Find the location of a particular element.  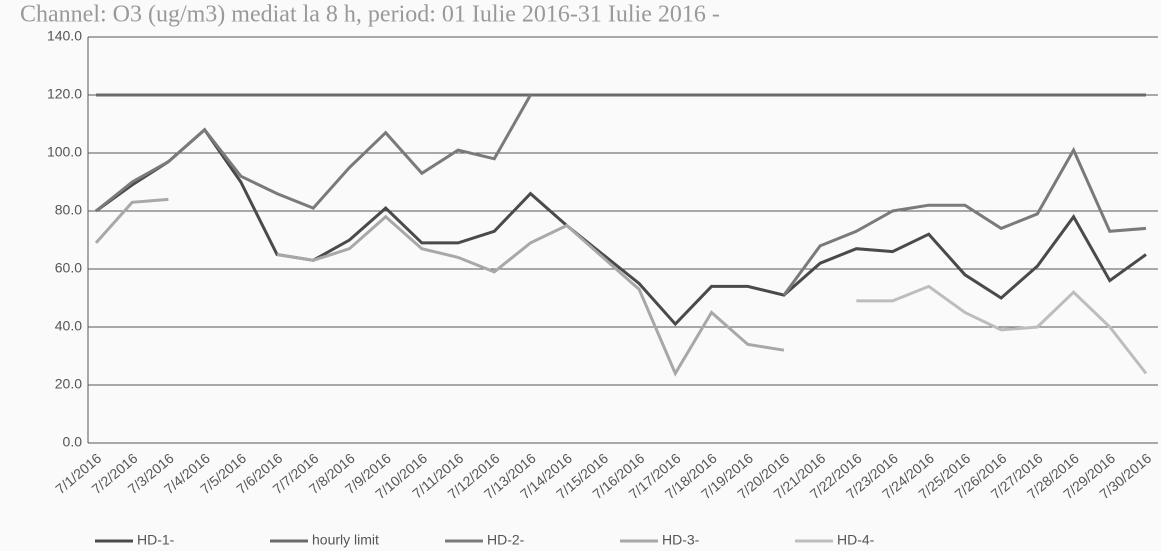

y-tick-label: 60.0 is located at coordinates (68, 268).